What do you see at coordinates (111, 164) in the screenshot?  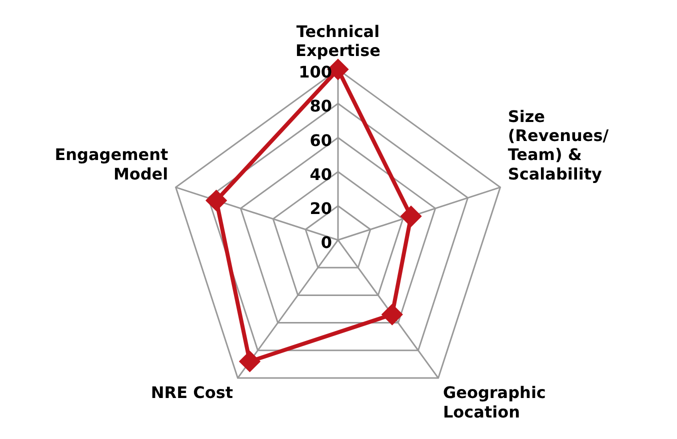 I see `spoke-label: Engagement Model` at bounding box center [111, 164].